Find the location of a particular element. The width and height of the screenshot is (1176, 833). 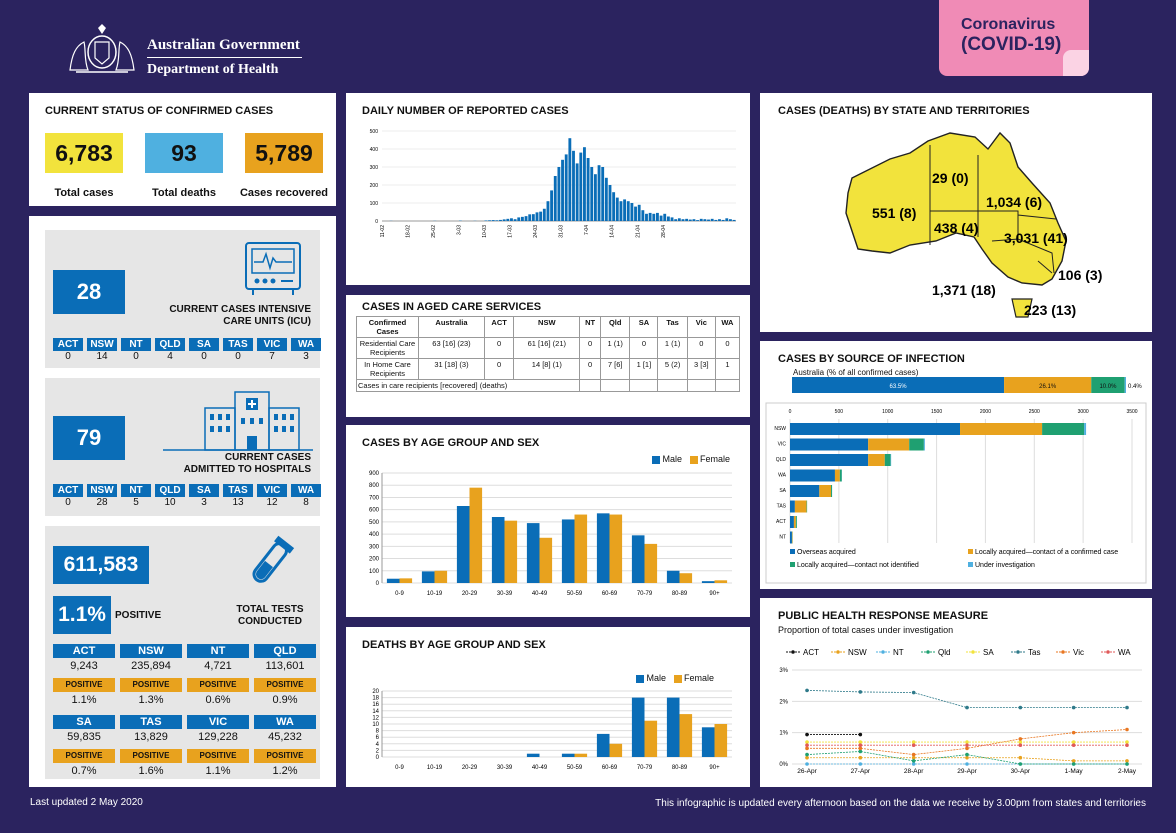

positive-percent: 1.1% is located at coordinates (218, 771).